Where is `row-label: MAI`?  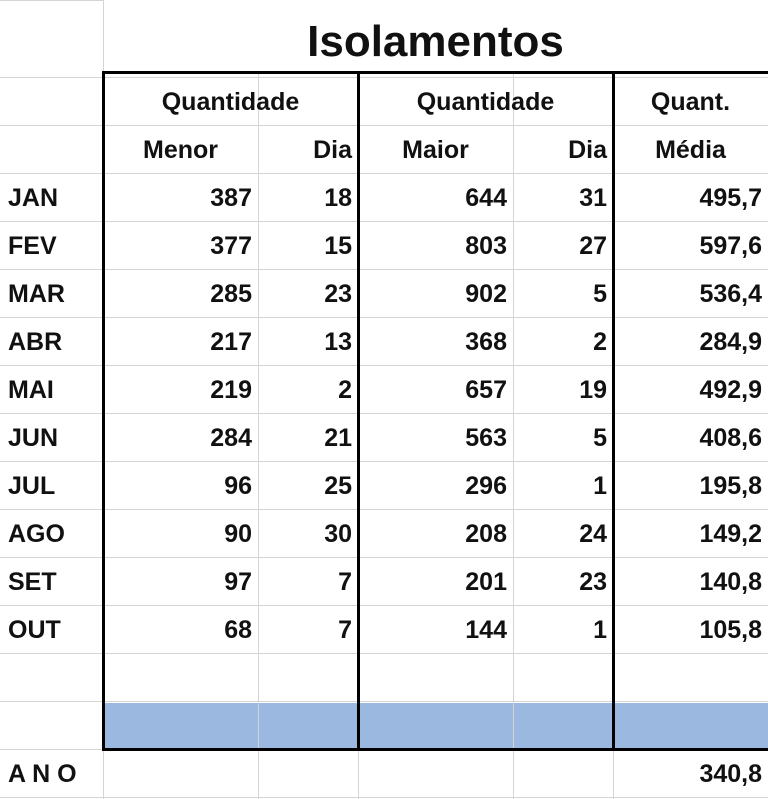
row-label: MAI is located at coordinates (31, 390).